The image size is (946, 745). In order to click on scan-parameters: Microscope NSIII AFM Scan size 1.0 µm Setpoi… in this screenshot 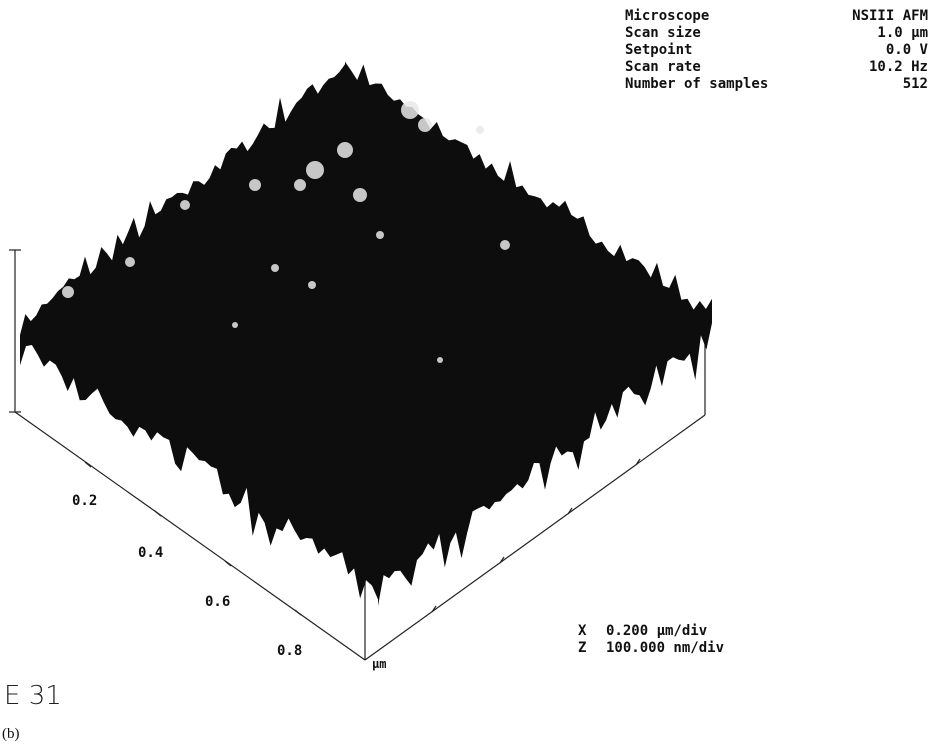, I will do `click(777, 50)`.